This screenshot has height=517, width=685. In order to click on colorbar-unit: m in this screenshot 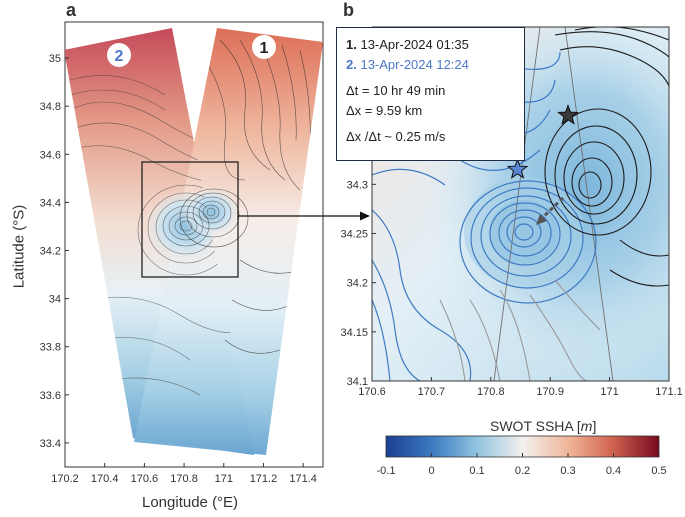, I will do `click(586, 426)`.